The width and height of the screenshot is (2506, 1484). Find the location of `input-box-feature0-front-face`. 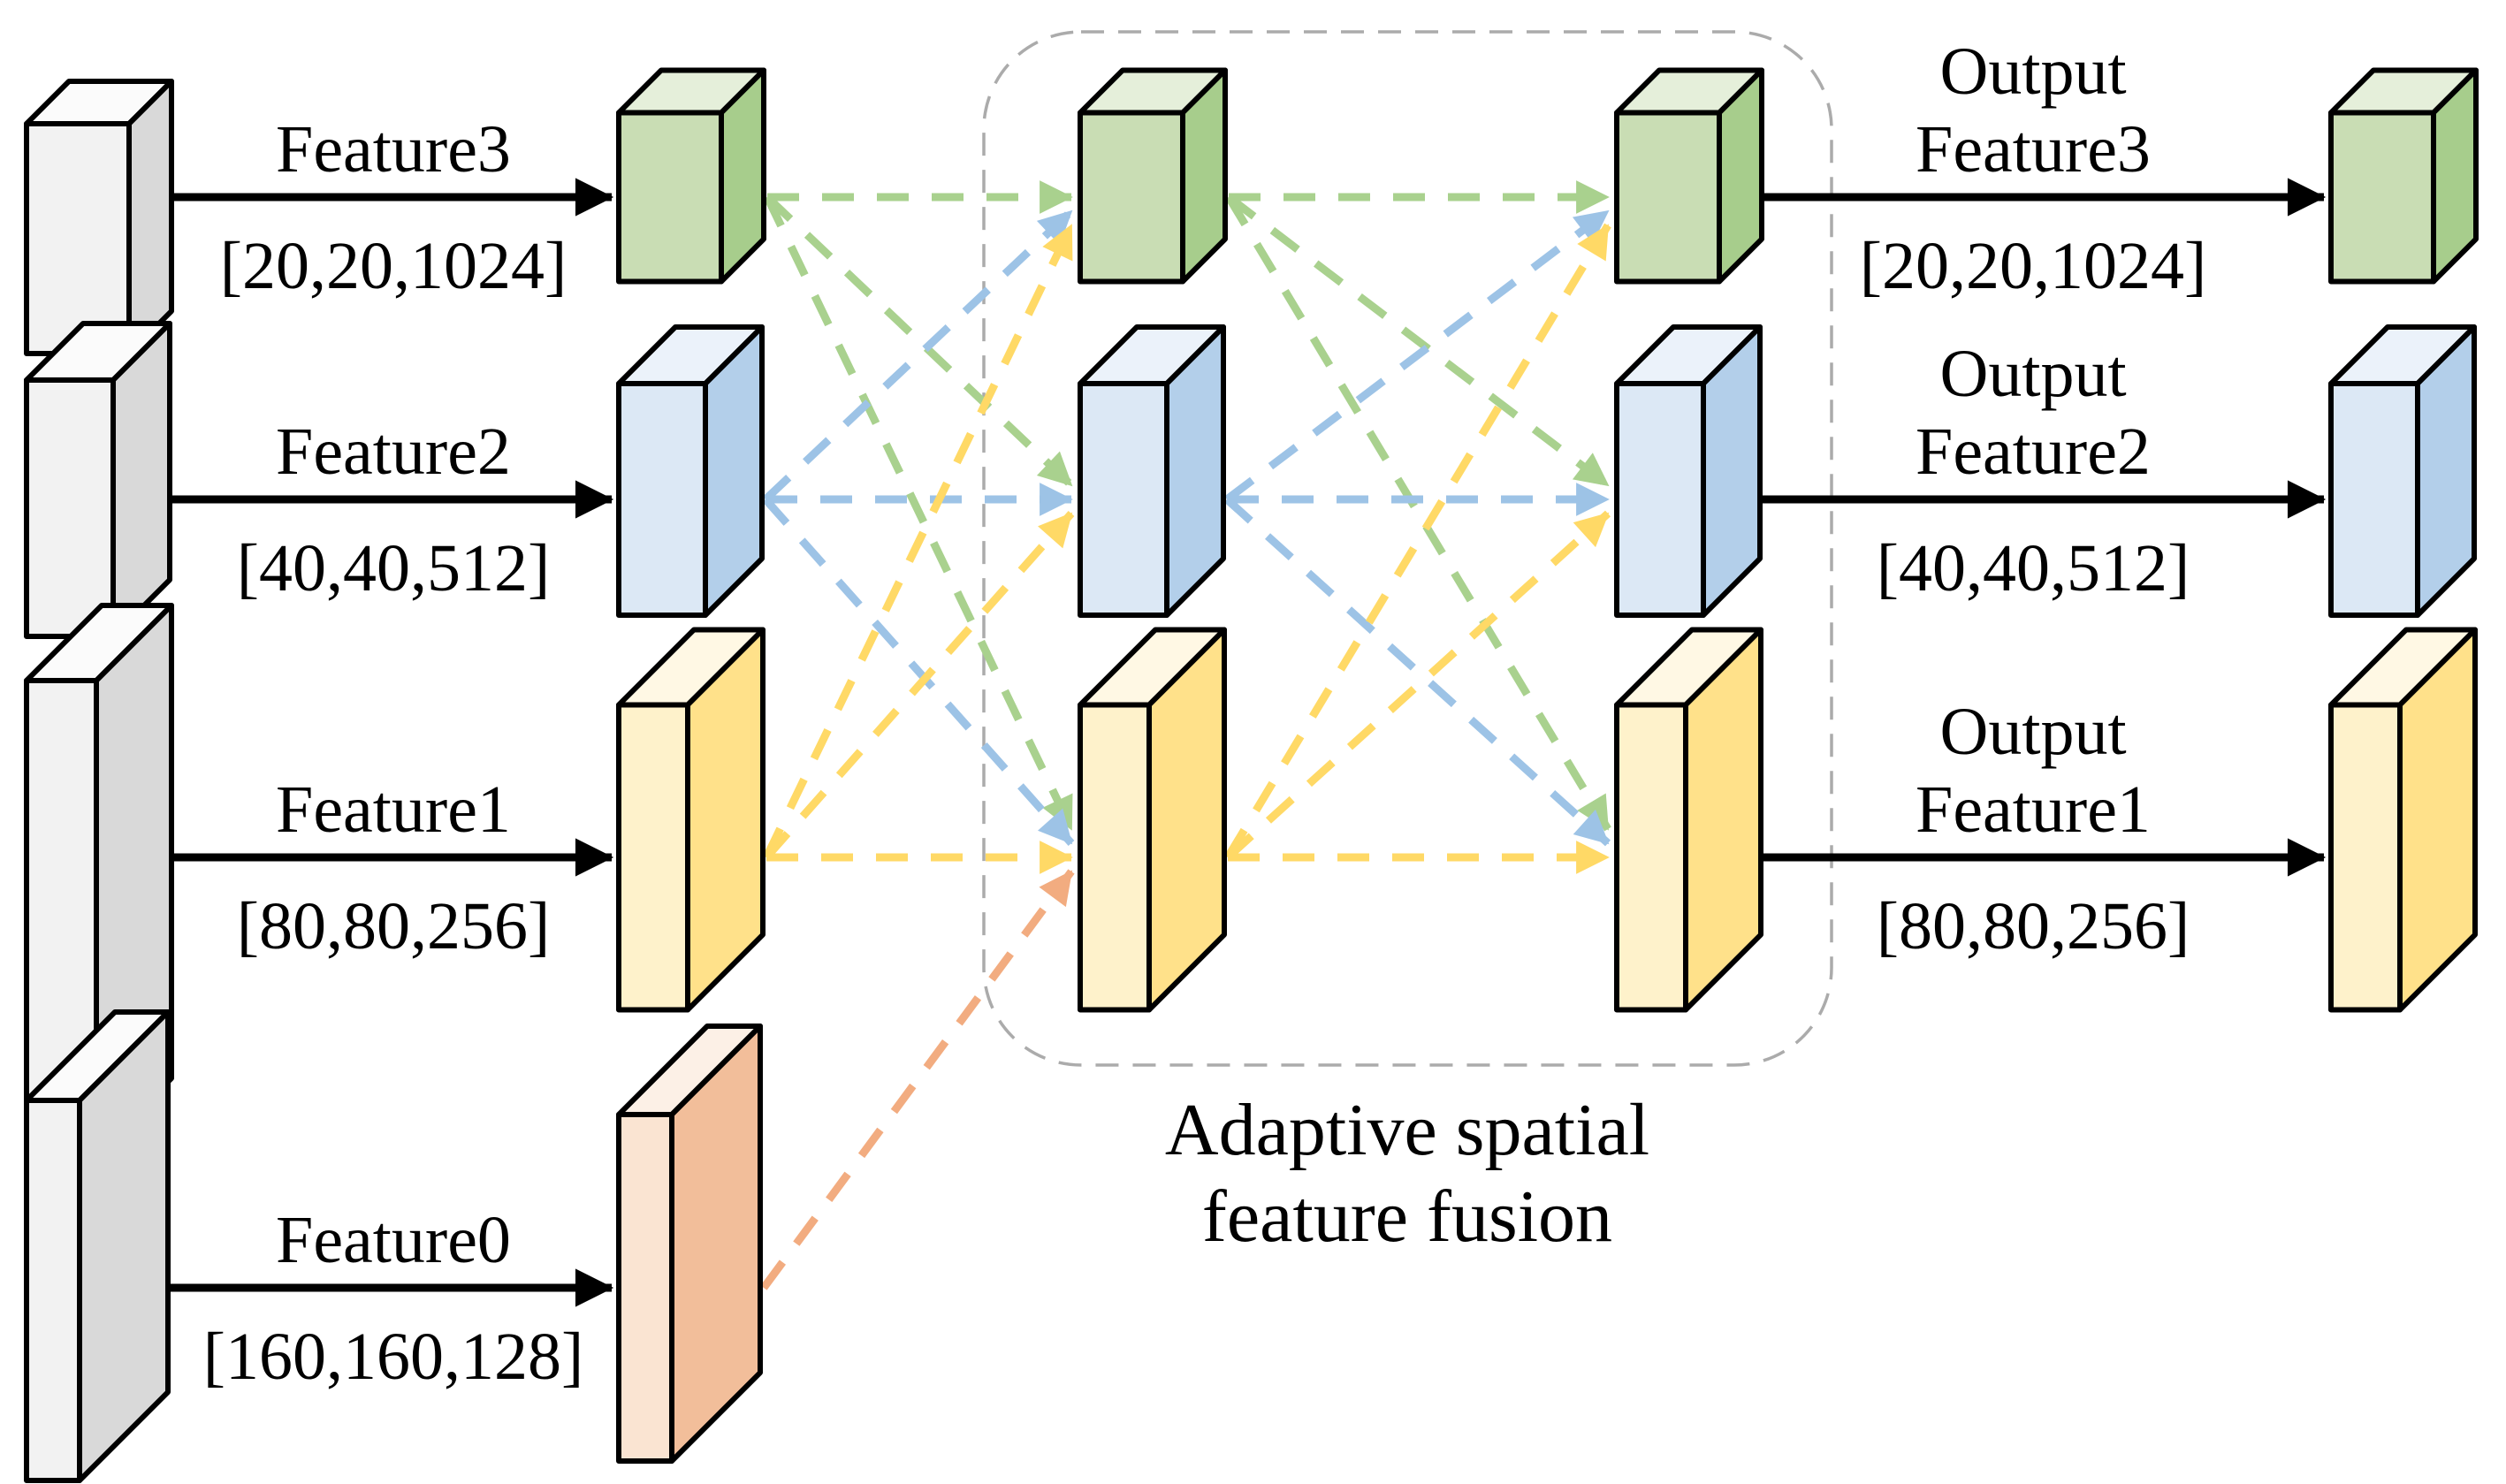

input-box-feature0-front-face is located at coordinates (53, 1290).